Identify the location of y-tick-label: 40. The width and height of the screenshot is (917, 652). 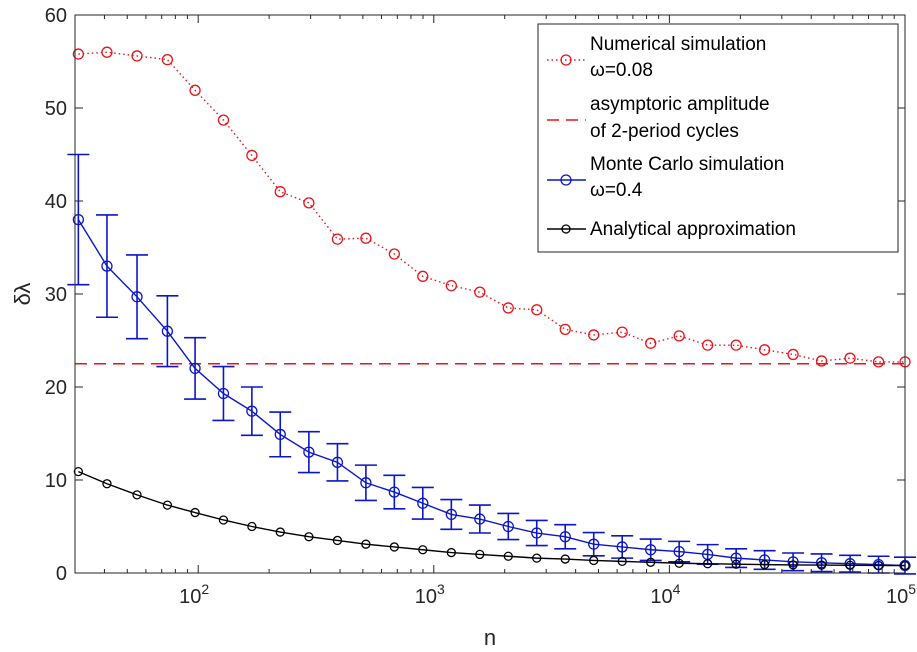
(56, 202).